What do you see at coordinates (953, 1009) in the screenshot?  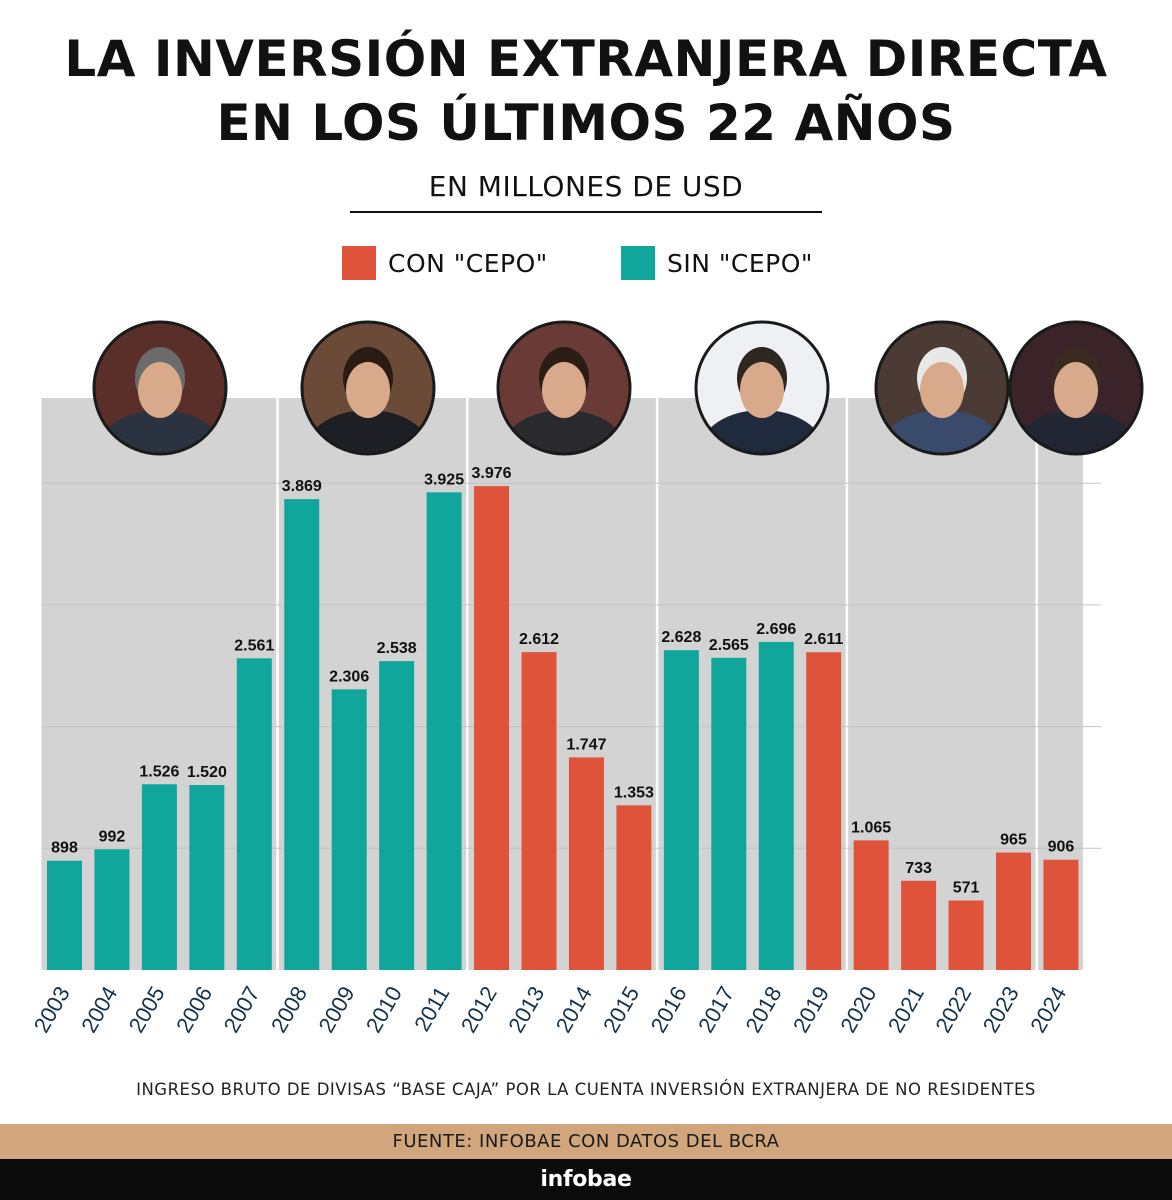 I see `year-label-2022: 2022` at bounding box center [953, 1009].